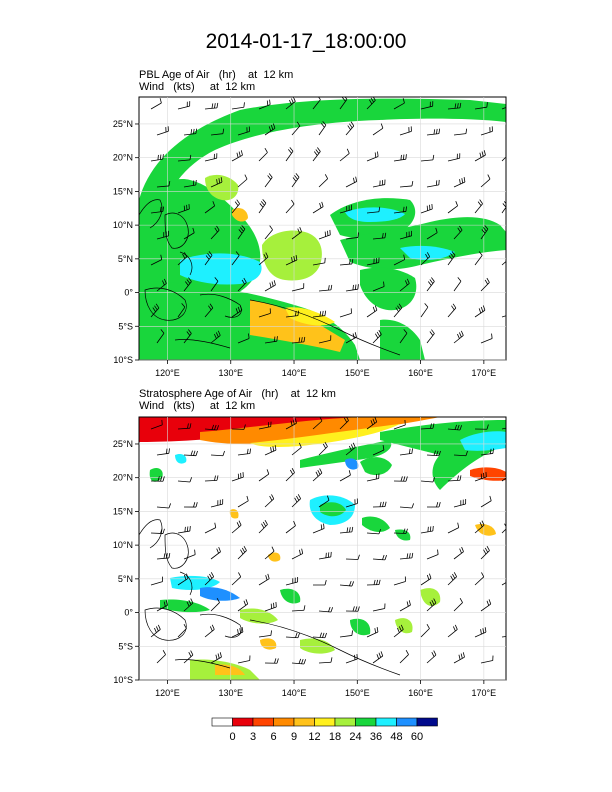  Describe the element at coordinates (123, 158) in the screenshot. I see `pbl-y-tick-label: 20°N` at that location.